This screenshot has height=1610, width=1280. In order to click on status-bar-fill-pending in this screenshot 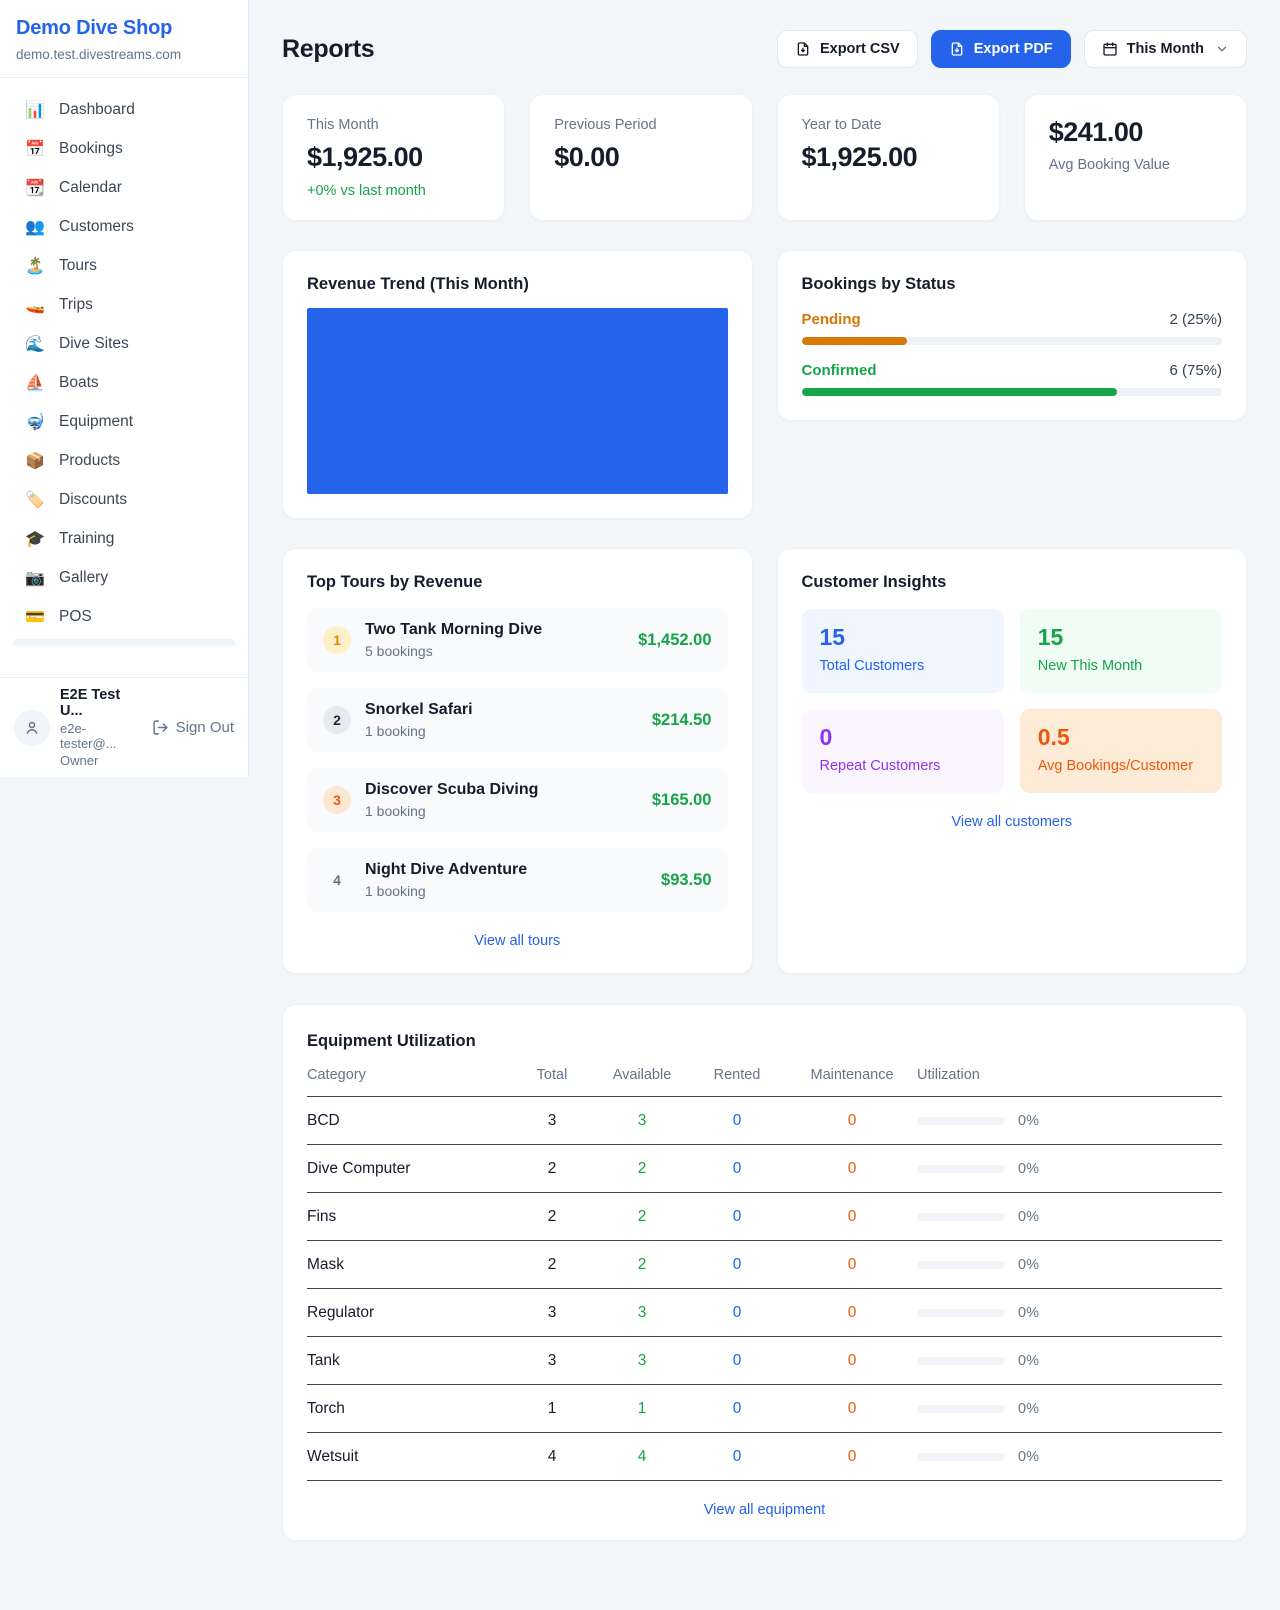, I will do `click(854, 341)`.